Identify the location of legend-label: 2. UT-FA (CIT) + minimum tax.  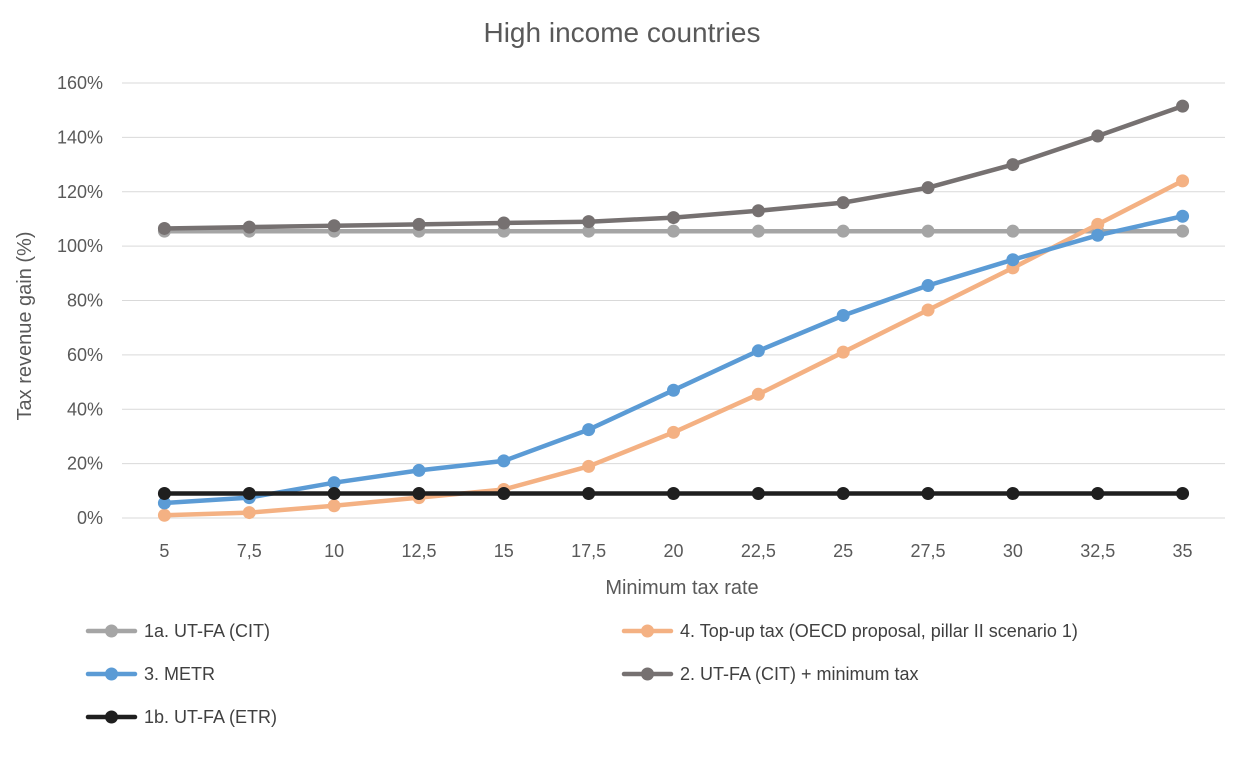
(799, 674).